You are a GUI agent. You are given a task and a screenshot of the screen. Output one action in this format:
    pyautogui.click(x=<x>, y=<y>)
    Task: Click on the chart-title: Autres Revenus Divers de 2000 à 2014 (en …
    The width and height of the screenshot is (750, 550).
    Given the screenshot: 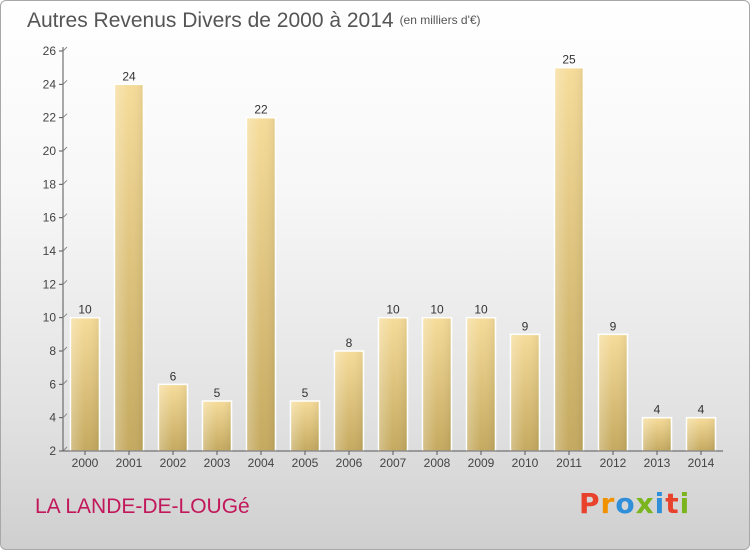 What is the action you would take?
    pyautogui.click(x=254, y=21)
    